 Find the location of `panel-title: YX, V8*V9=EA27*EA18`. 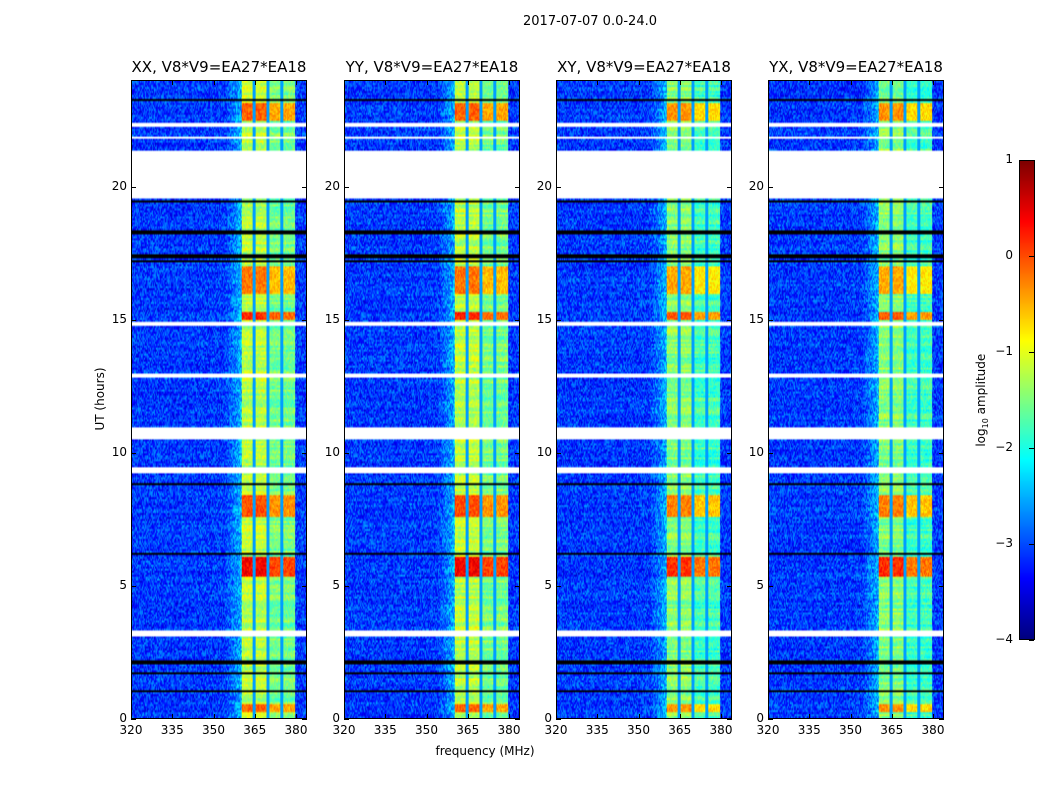

panel-title: YX, V8*V9=EA27*EA18 is located at coordinates (856, 67).